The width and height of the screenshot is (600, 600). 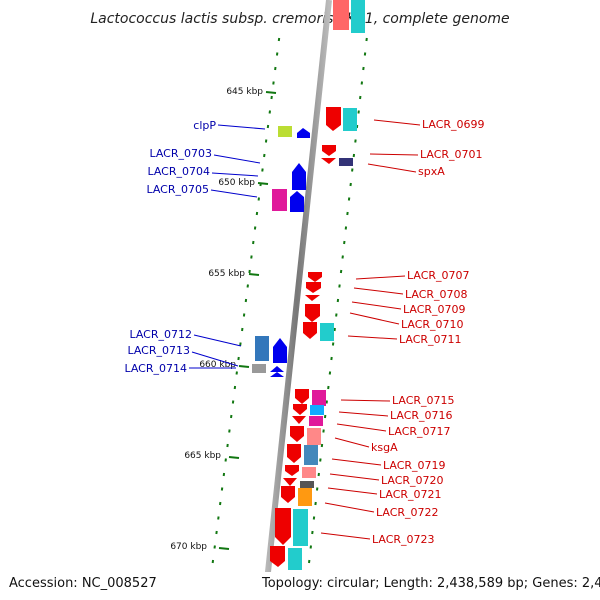 I want to click on gene-label: LACR_0707, so click(x=438, y=275).